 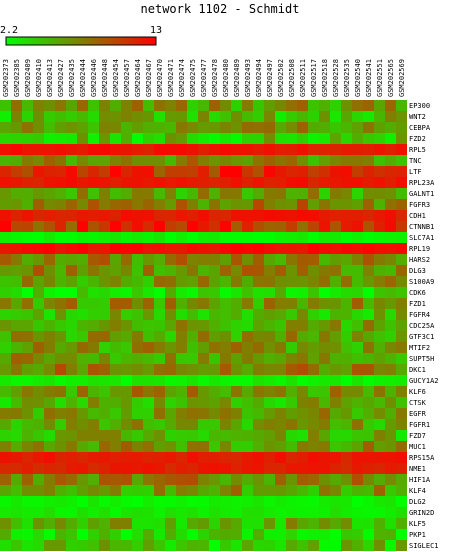 I want to click on column-label: GSM202518, so click(x=325, y=78).